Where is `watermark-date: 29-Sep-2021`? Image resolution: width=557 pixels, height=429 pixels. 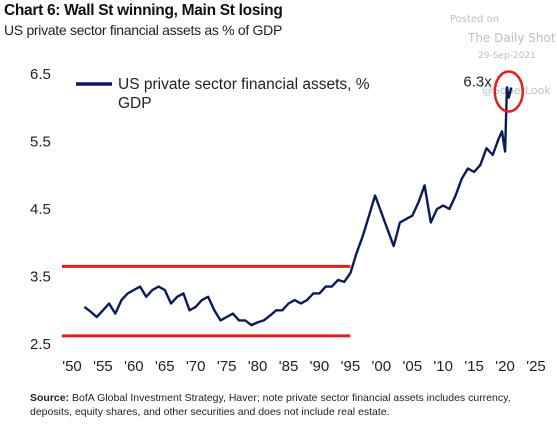 watermark-date: 29-Sep-2021 is located at coordinates (507, 56).